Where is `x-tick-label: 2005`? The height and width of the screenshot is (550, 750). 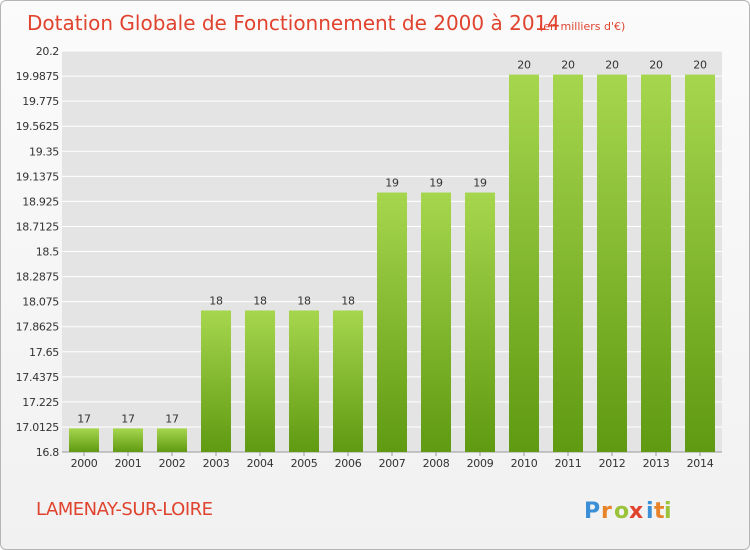 x-tick-label: 2005 is located at coordinates (304, 463).